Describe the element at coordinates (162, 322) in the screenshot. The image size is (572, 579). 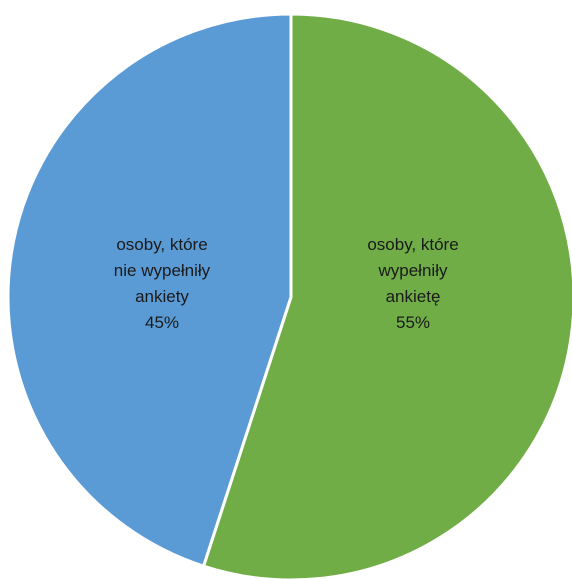
I see `slice-percent: 45%` at that location.